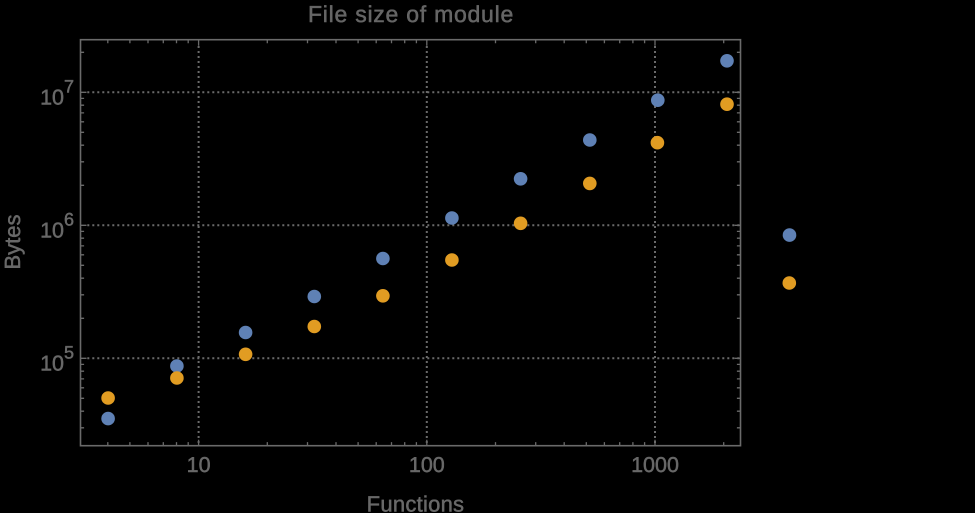 The height and width of the screenshot is (513, 975). I want to click on svg-text: Functions, so click(416, 502).